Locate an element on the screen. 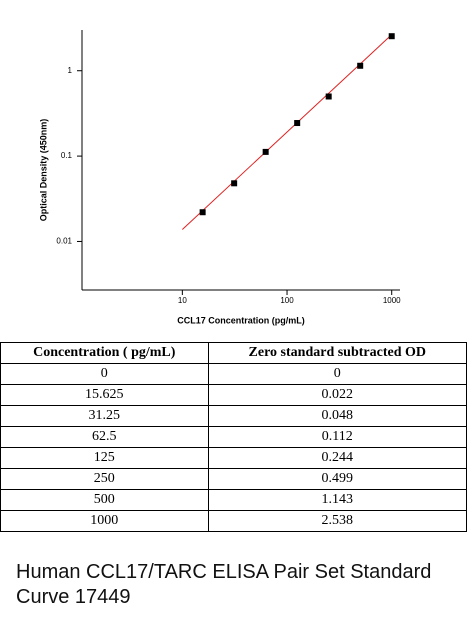 Image resolution: width=469 pixels, height=622 pixels. y-axis-title: Optical Density (450nm) is located at coordinates (43, 170).